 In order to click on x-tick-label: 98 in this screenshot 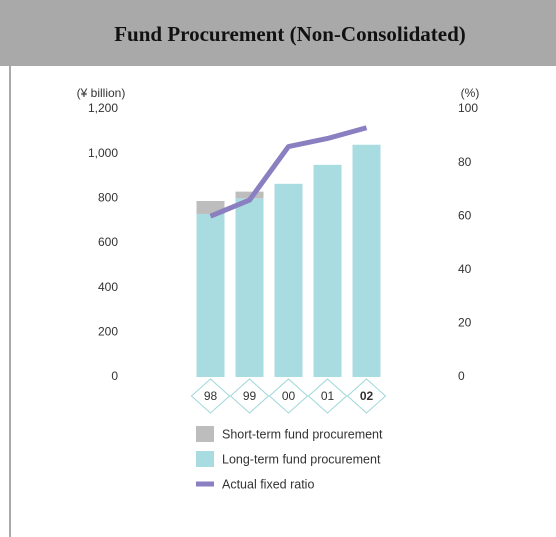, I will do `click(211, 396)`.